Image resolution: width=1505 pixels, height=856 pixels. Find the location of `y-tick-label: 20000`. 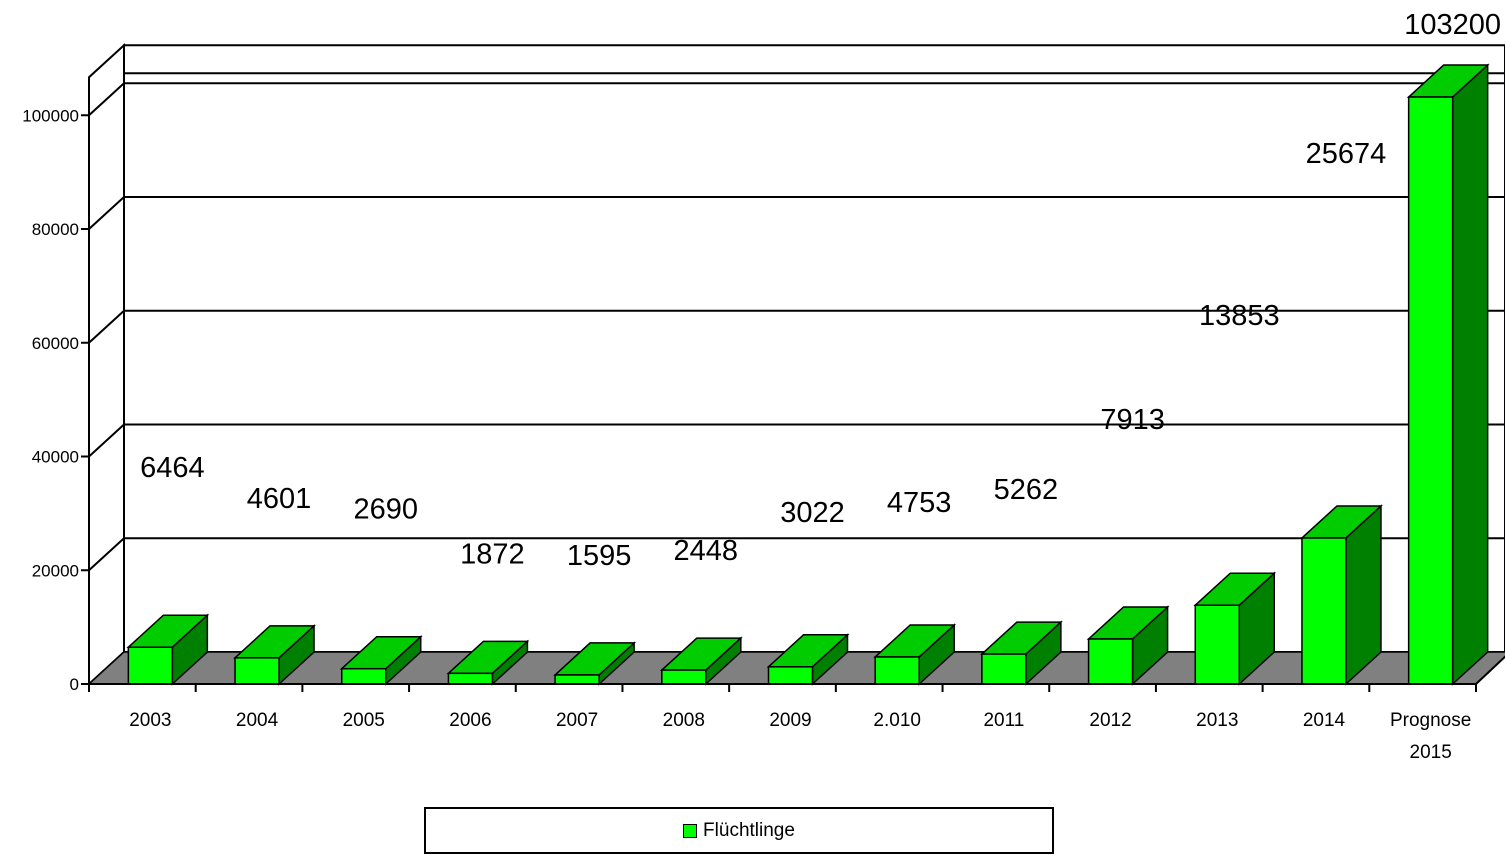

y-tick-label: 20000 is located at coordinates (55, 570).